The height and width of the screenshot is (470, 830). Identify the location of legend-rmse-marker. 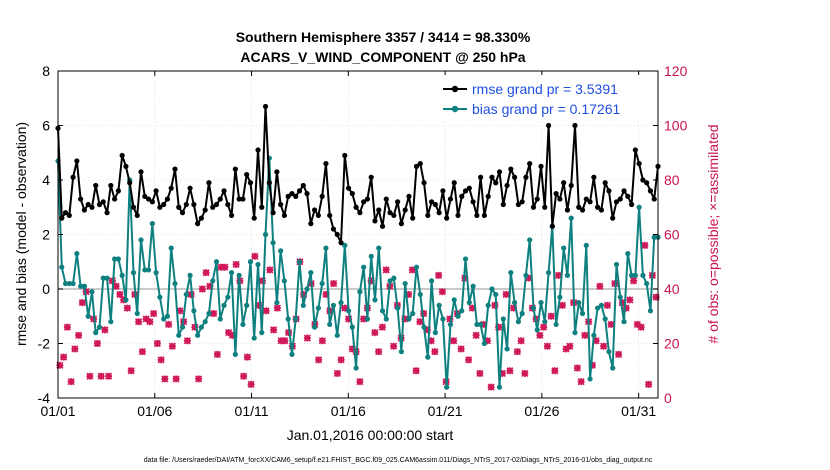
(455, 89).